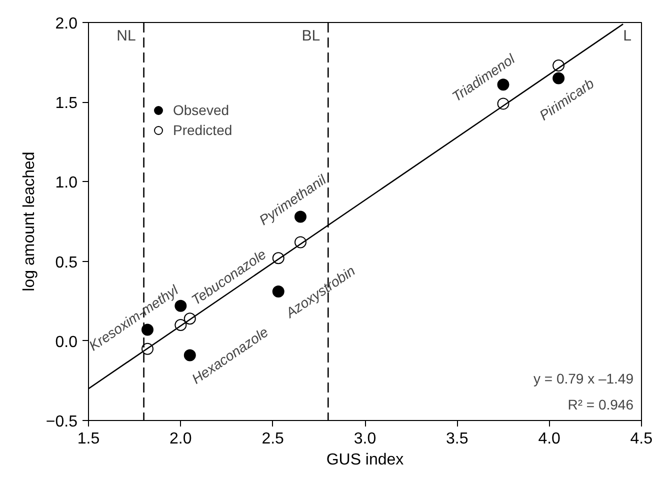 This screenshot has width=652, height=485. I want to click on x-tick-label: 4.0, so click(549, 439).